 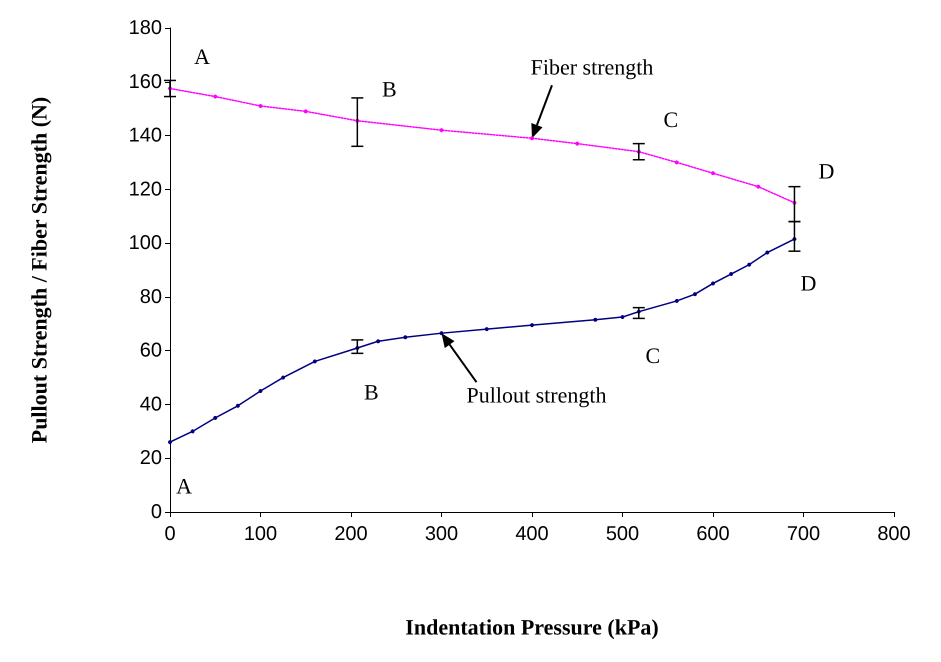 What do you see at coordinates (623, 534) in the screenshot?
I see `x-tick-label: 500` at bounding box center [623, 534].